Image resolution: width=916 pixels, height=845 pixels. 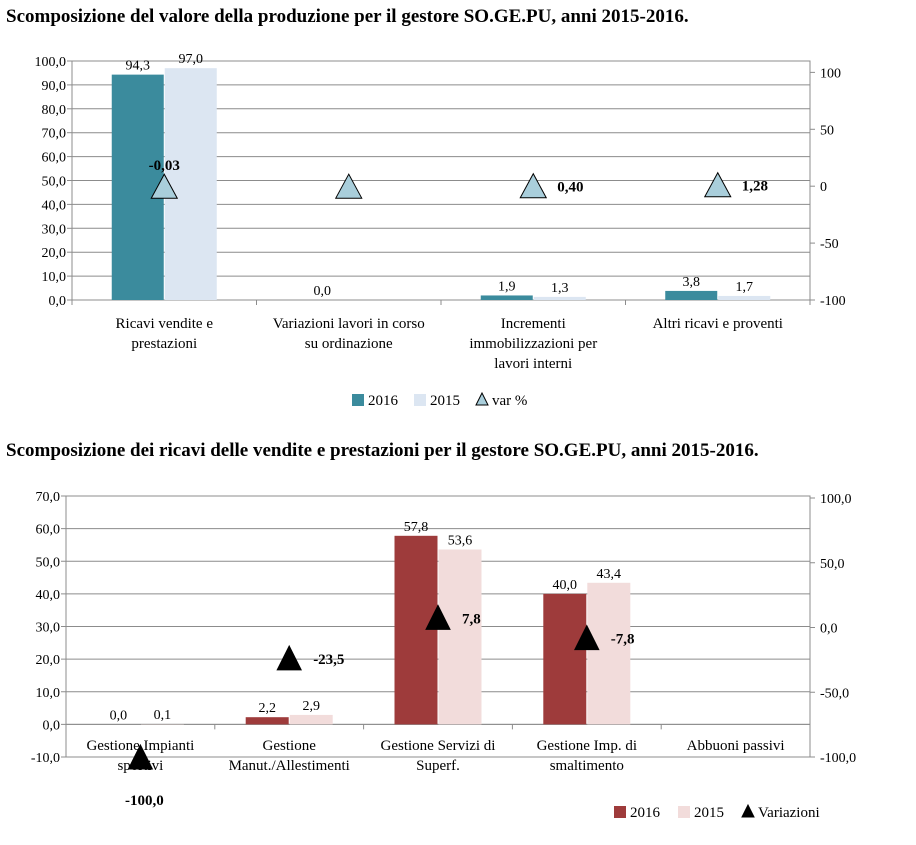 I want to click on data-label-2015: 2,9, so click(x=311, y=706).